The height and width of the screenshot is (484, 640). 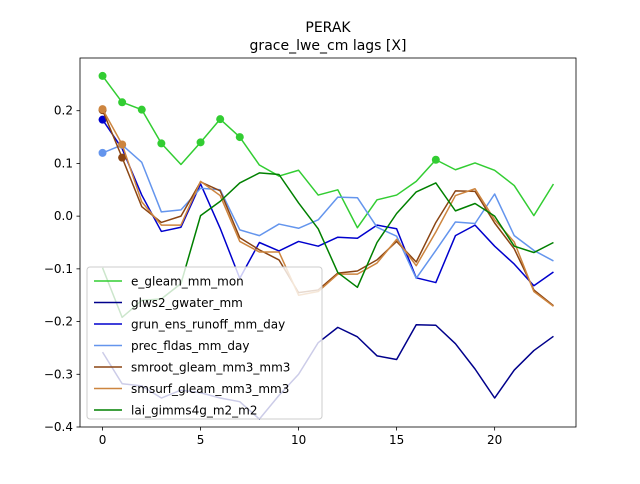 What do you see at coordinates (298, 440) in the screenshot?
I see `x-tick-label: 10` at bounding box center [298, 440].